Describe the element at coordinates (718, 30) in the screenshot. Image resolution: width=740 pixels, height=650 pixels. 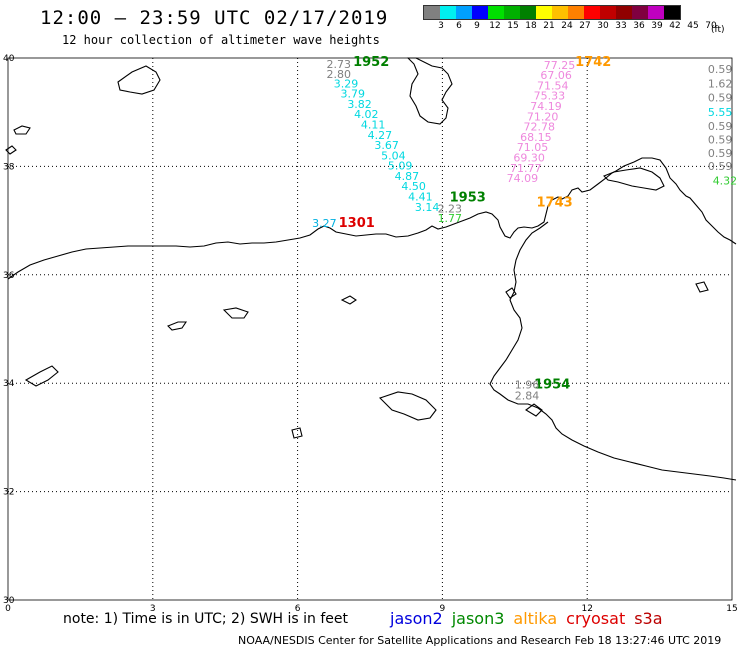
I see `legend-unit: (ft)` at that location.